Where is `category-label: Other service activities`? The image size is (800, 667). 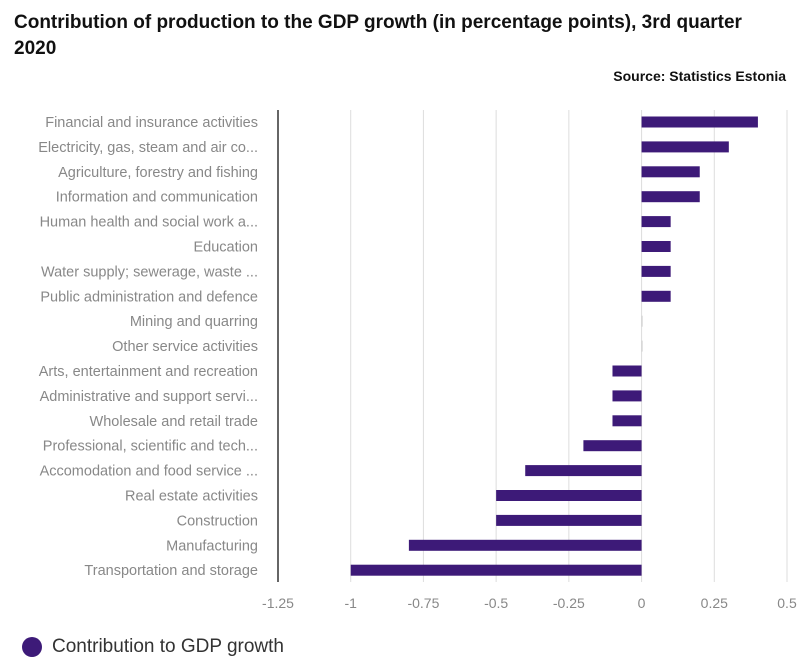
category-label: Other service activities is located at coordinates (185, 347).